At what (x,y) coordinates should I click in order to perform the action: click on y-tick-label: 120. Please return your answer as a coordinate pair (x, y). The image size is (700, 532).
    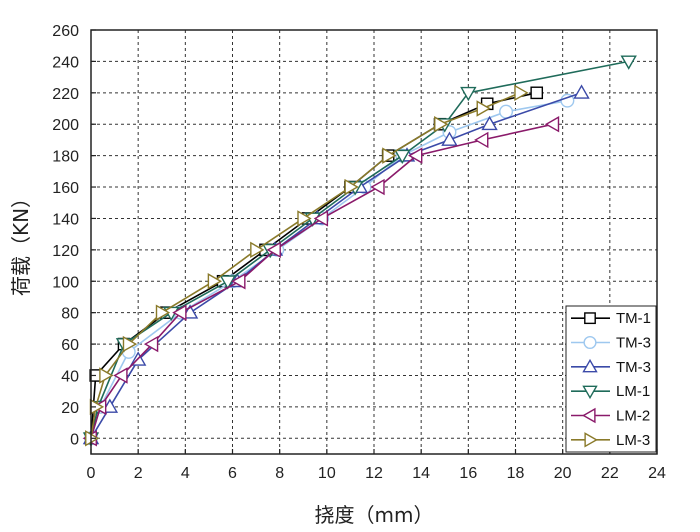
    Looking at the image, I should click on (65, 251).